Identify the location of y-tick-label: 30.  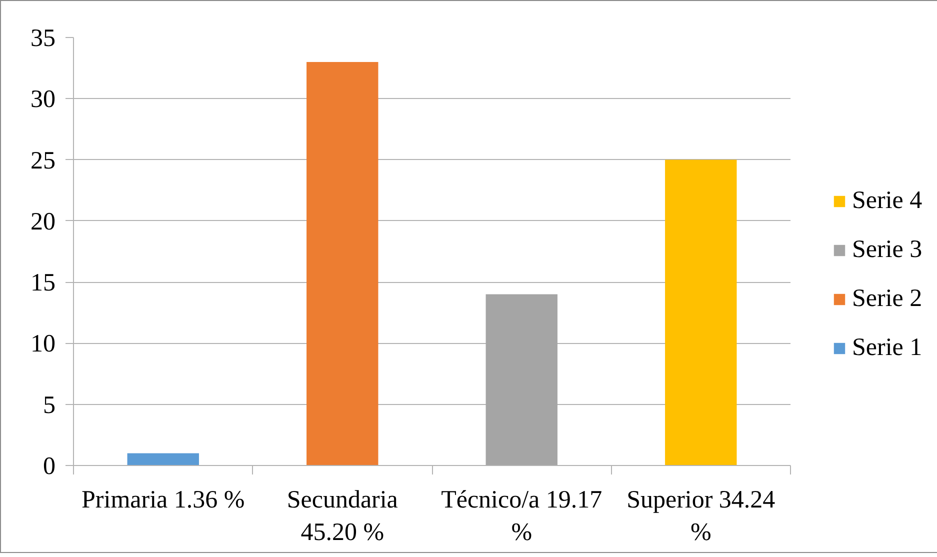
(43, 100).